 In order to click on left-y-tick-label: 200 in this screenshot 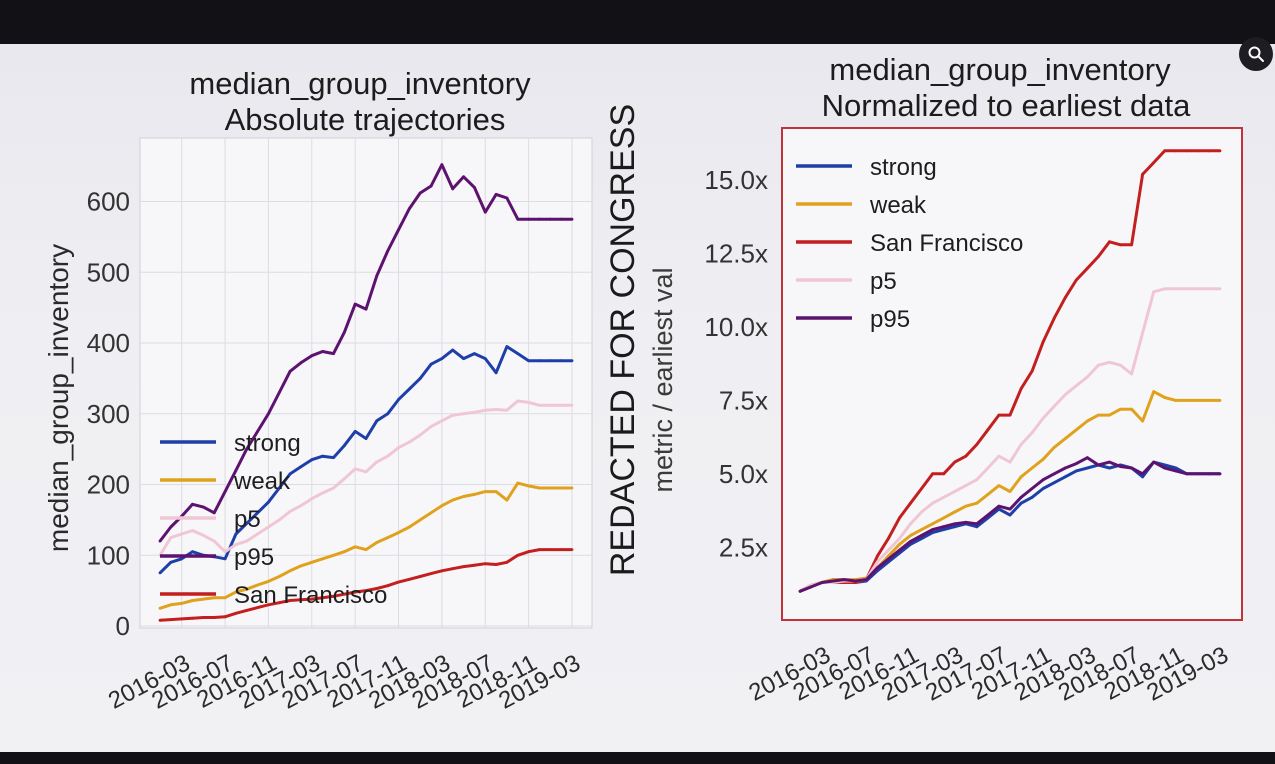, I will do `click(108, 485)`.